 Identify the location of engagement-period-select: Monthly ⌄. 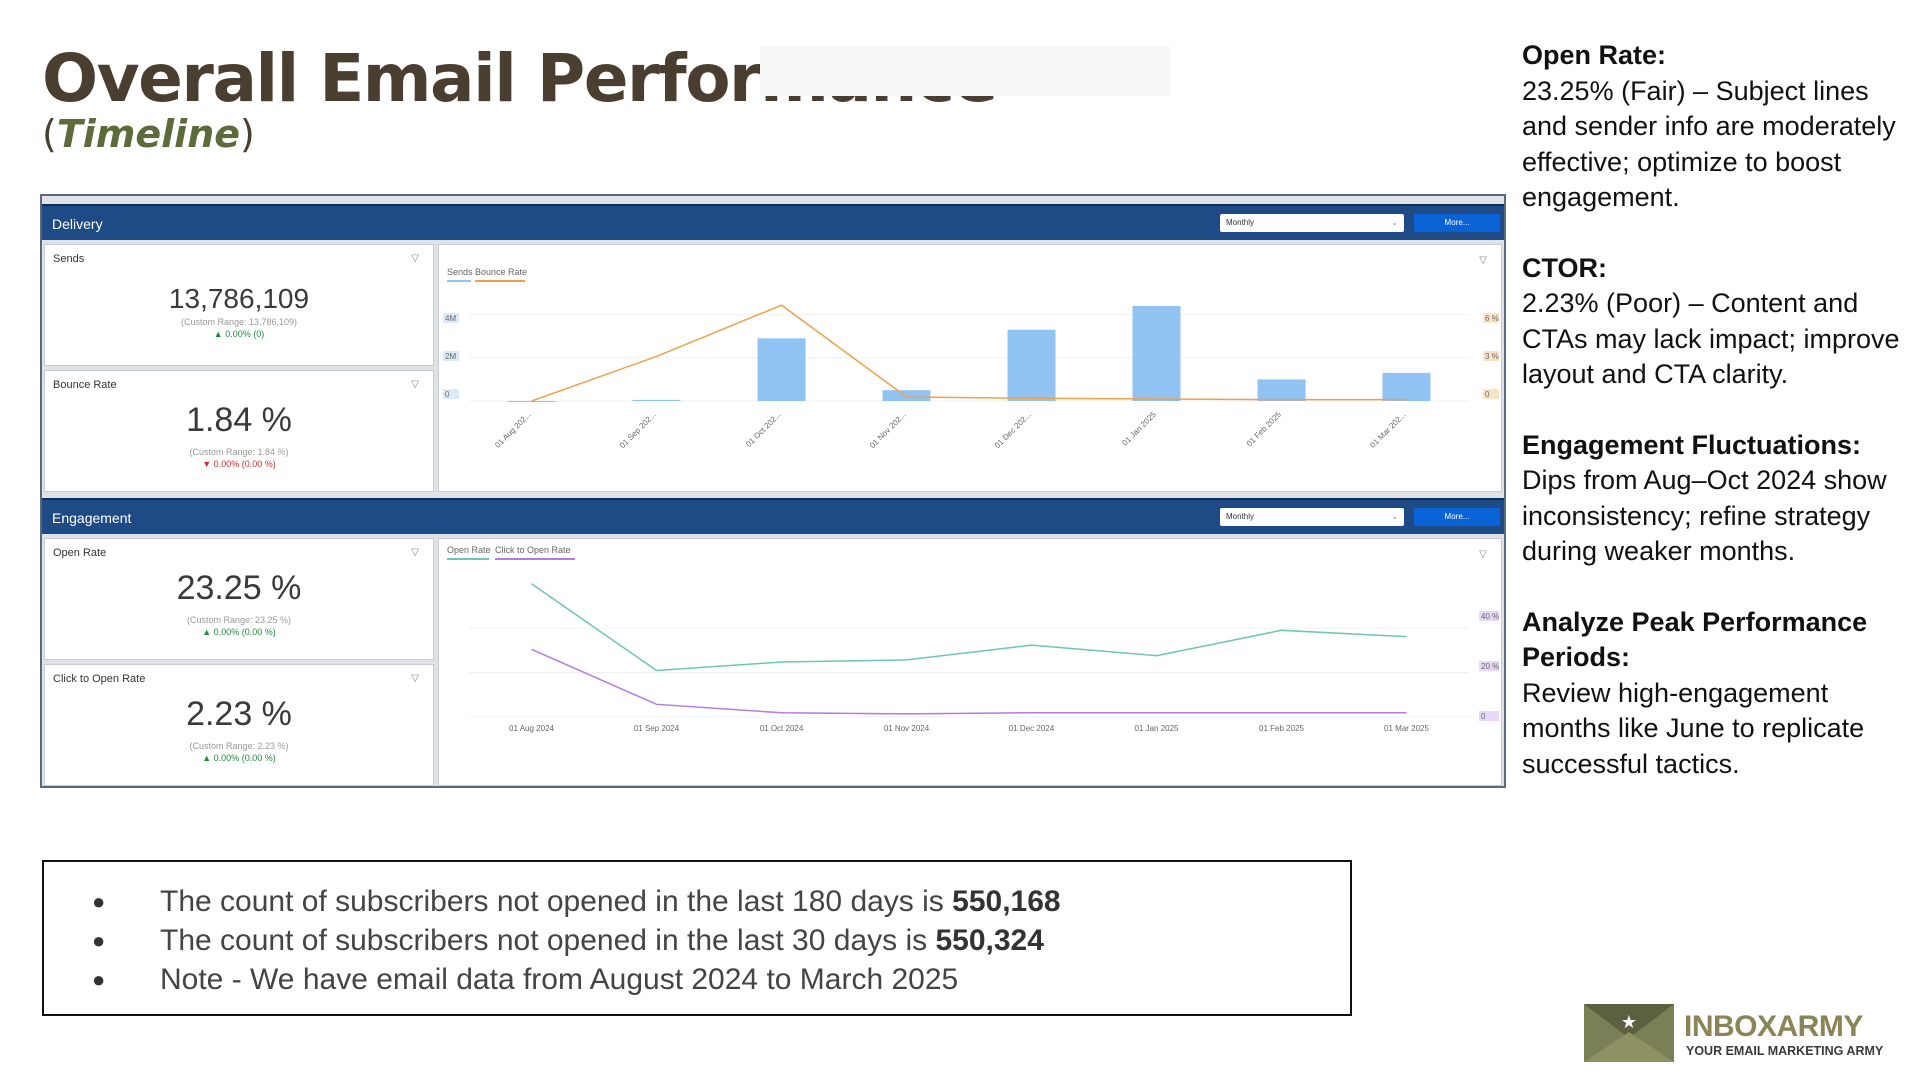
(1312, 517).